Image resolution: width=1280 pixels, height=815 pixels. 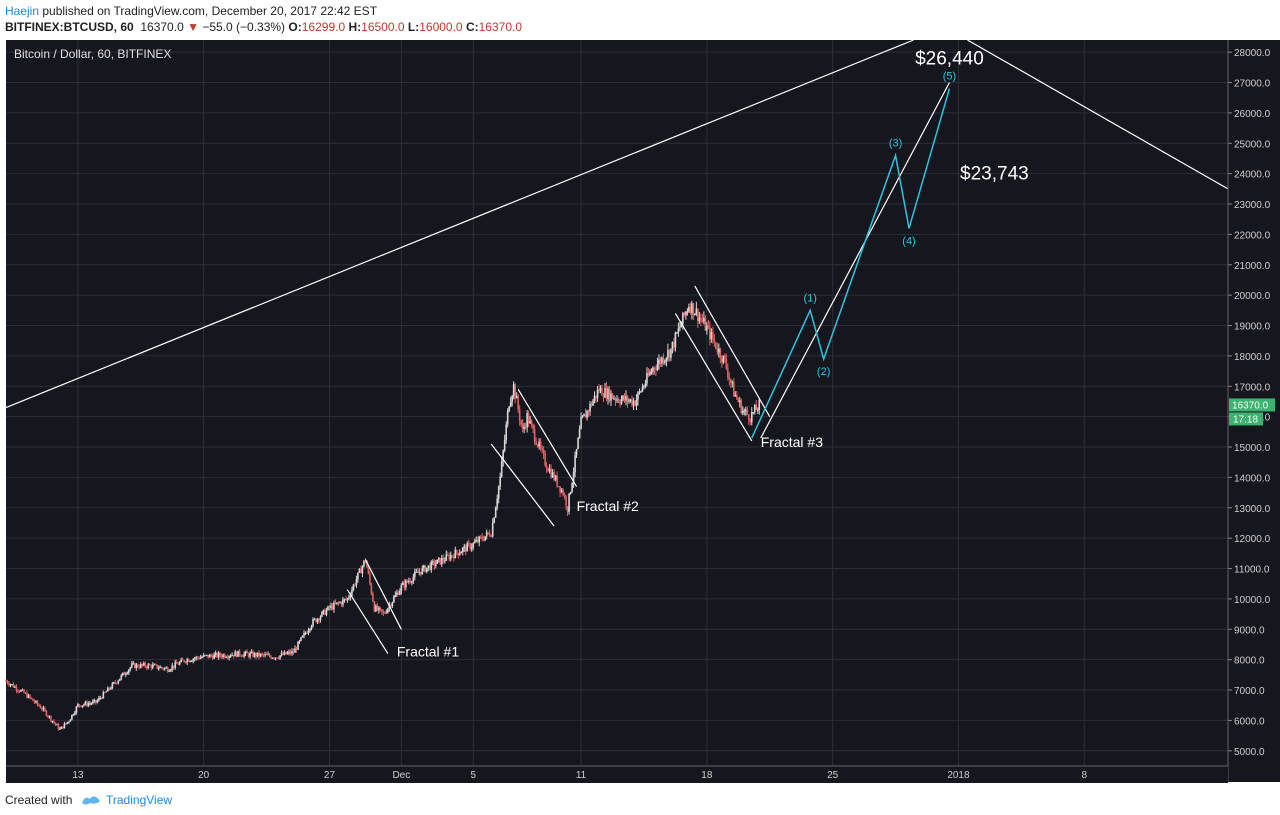 What do you see at coordinates (355, 27) in the screenshot?
I see `high-label: H:` at bounding box center [355, 27].